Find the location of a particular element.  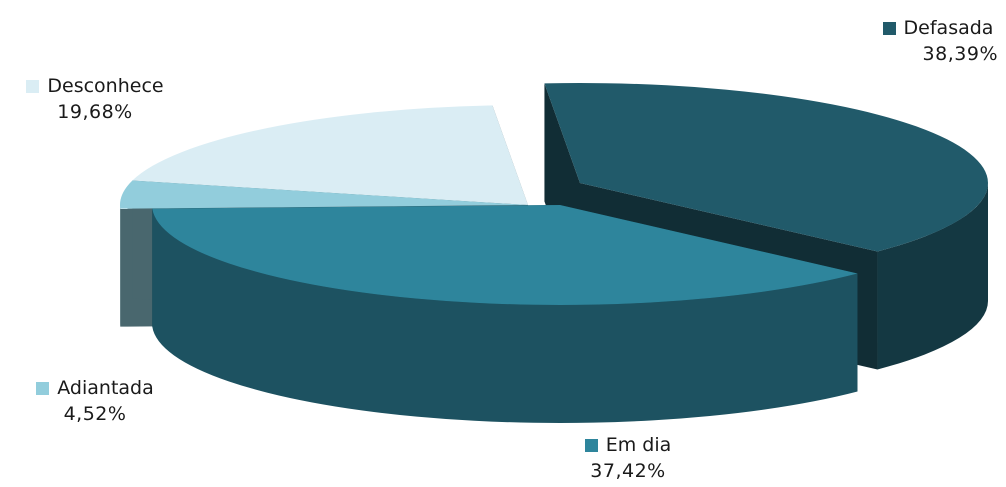

pie-slice-em-dia is located at coordinates (505, 255).